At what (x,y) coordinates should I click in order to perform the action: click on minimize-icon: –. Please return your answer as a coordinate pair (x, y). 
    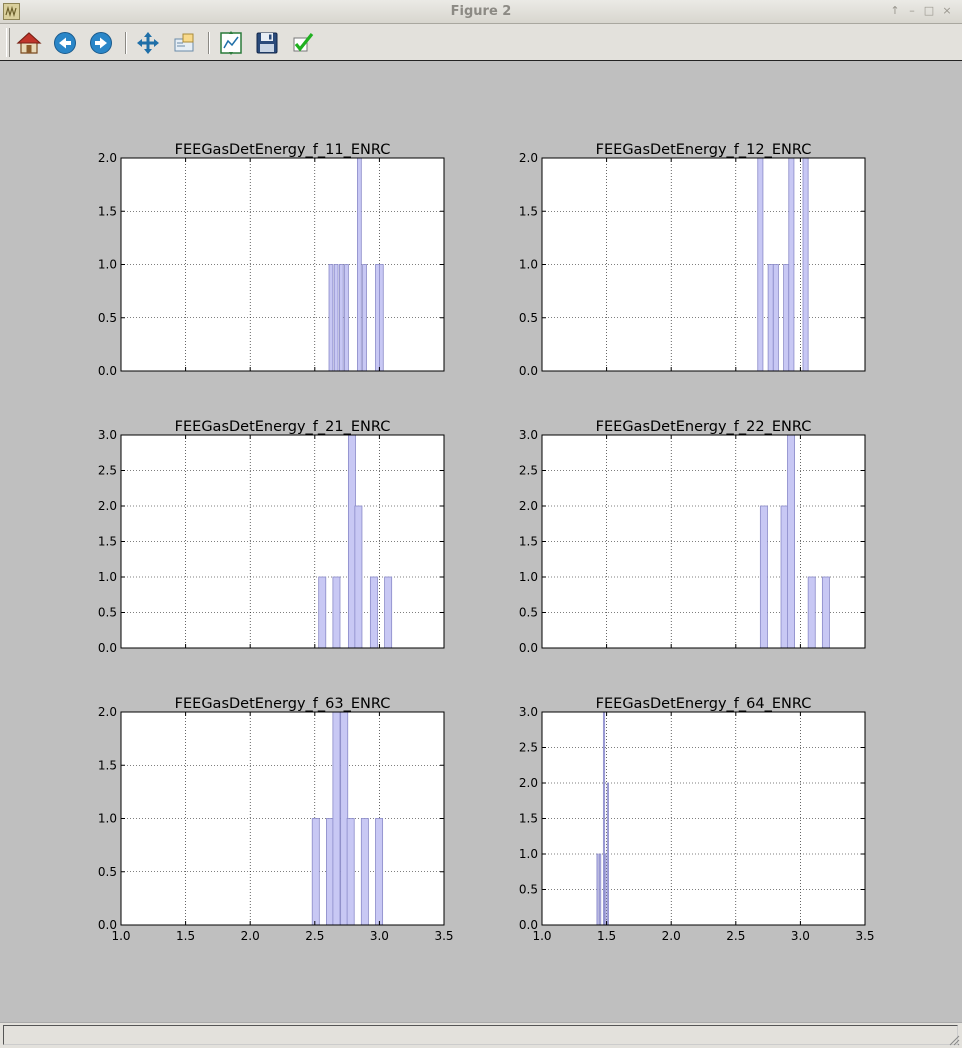
    Looking at the image, I should click on (912, 10).